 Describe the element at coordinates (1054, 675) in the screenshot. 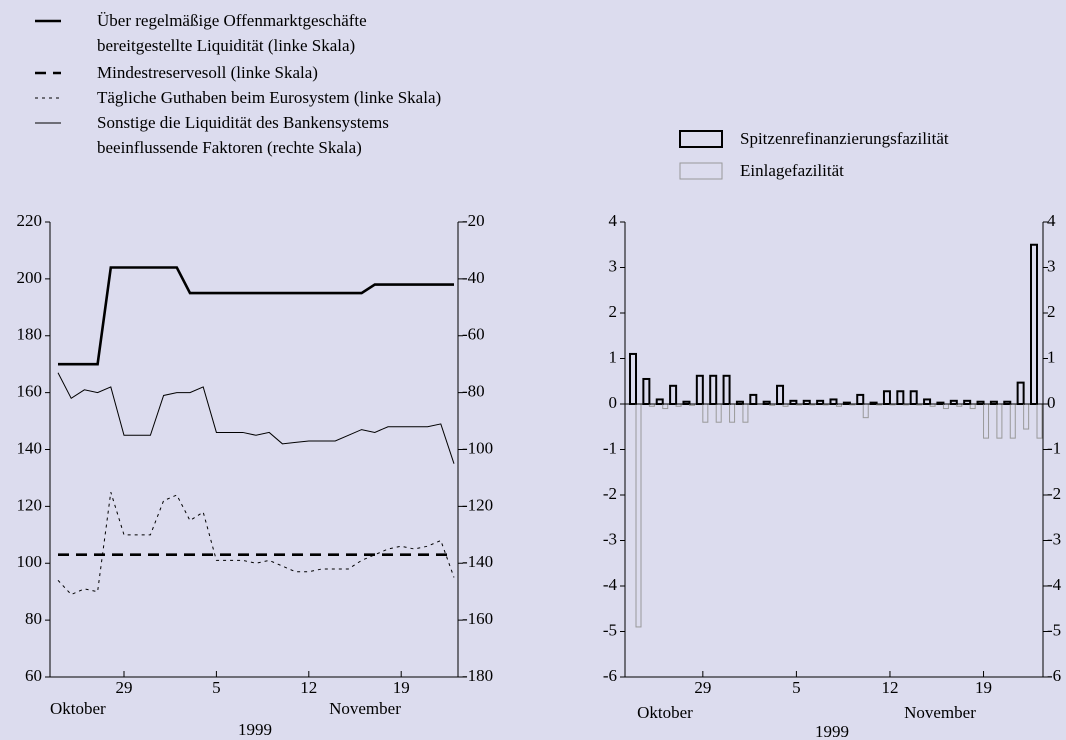

I see `y2-tick-label: -6` at that location.